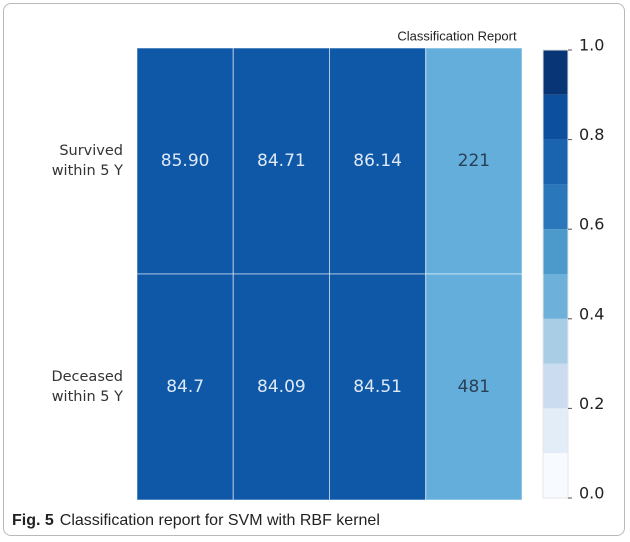 The image size is (630, 542). I want to click on caption-label: Fig. 5, so click(33, 520).